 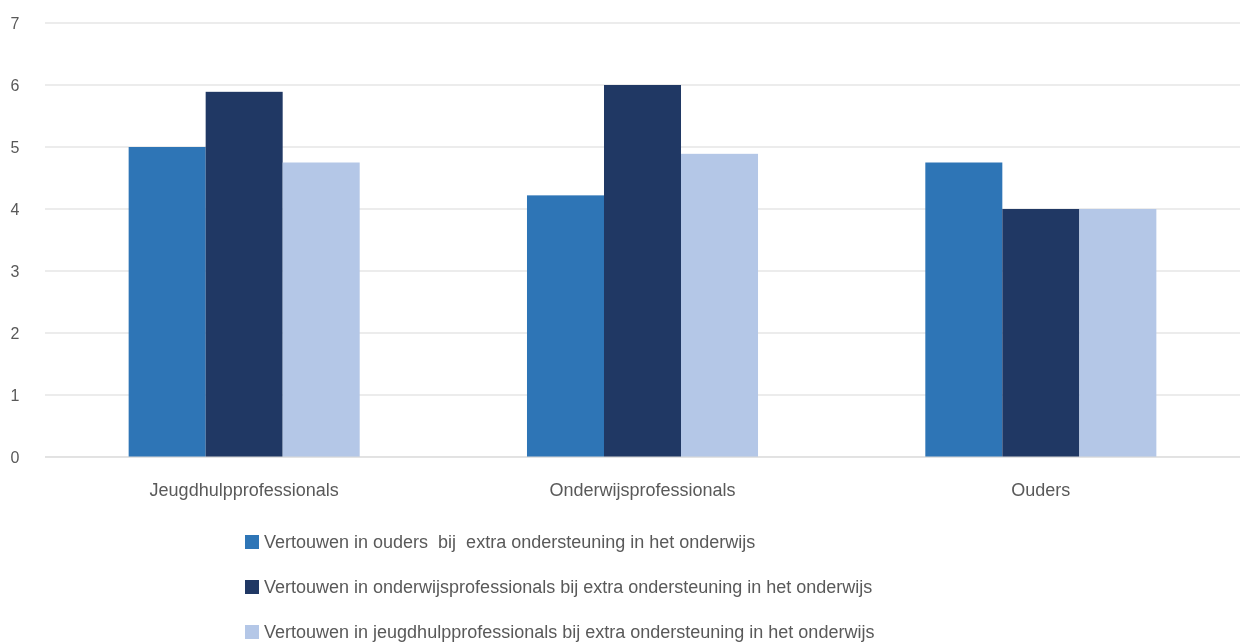 What do you see at coordinates (15, 147) in the screenshot?
I see `y-tick-label: 5` at bounding box center [15, 147].